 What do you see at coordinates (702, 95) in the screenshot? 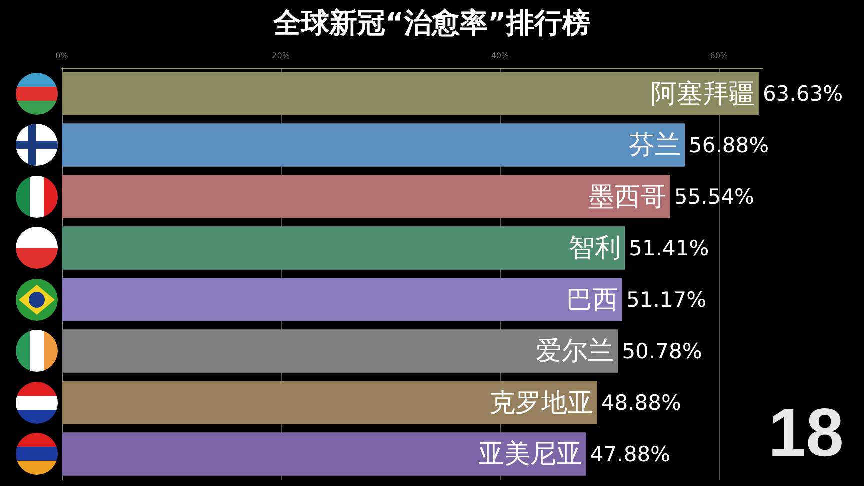
I see `y-tick-label: 阿塞拜疆` at bounding box center [702, 95].